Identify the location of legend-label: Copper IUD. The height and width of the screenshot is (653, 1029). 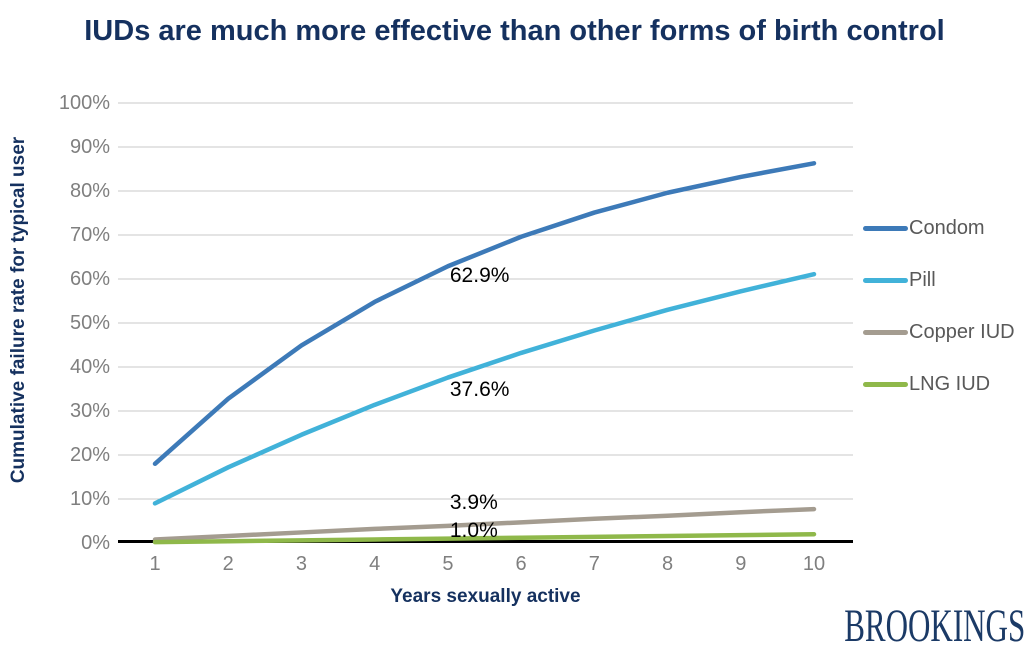
(962, 332).